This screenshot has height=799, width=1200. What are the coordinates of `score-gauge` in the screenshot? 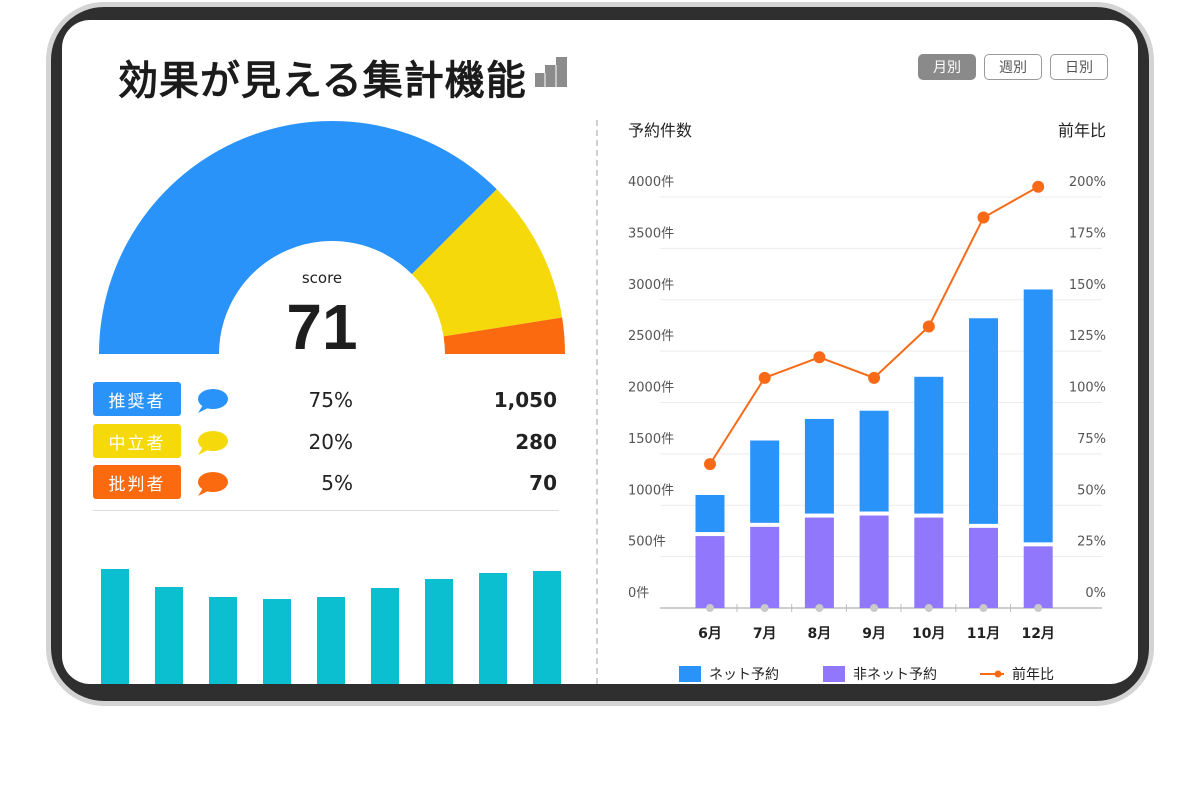 It's located at (332, 237).